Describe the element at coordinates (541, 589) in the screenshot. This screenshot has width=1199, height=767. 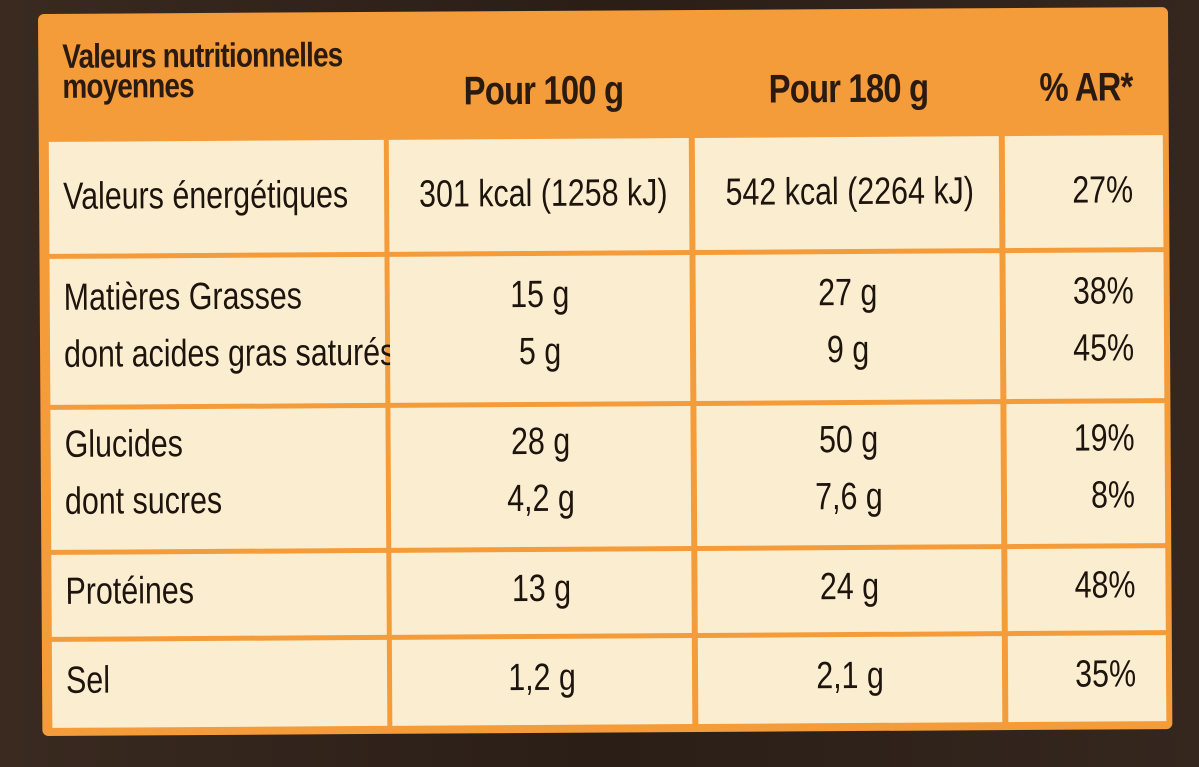
I see `value-line: 13 g` at that location.